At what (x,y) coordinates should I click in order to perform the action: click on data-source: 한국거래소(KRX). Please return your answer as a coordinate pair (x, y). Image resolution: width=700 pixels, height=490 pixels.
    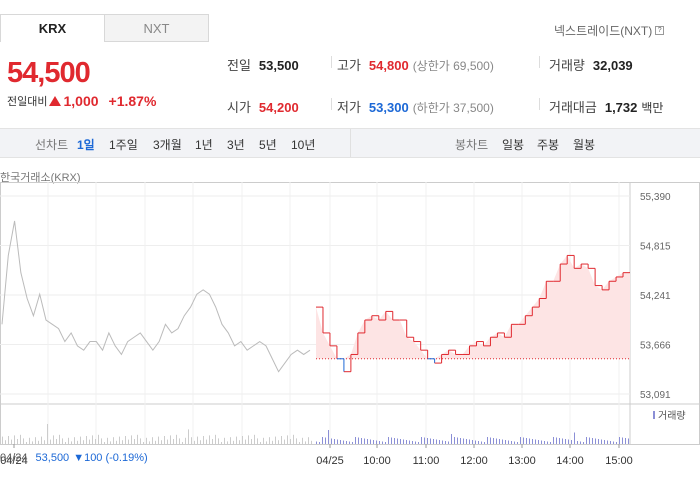
    Looking at the image, I should click on (40, 178).